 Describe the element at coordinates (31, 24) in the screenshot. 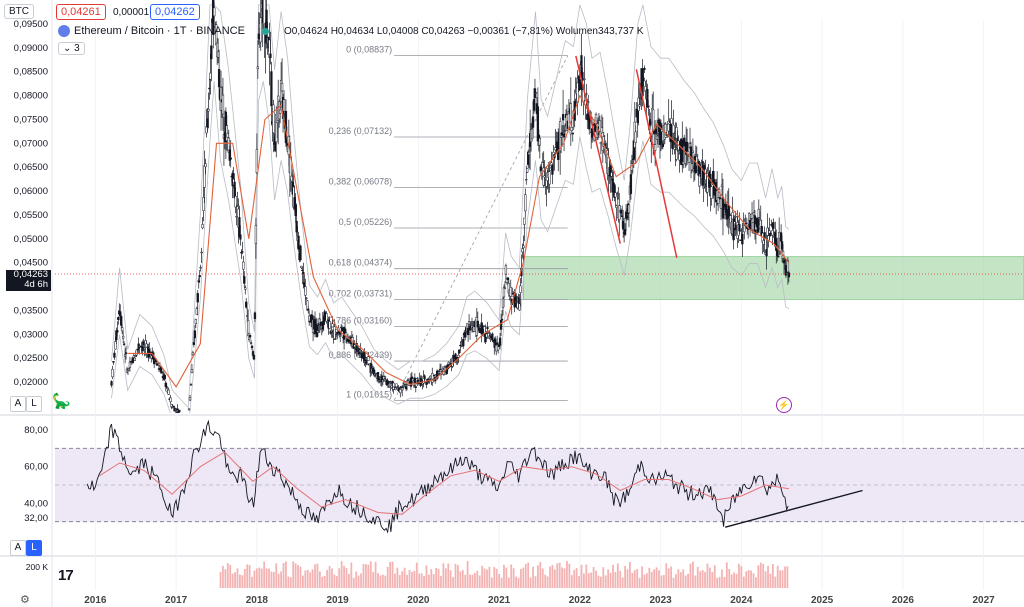

I see `y-tick-label: 0,09500` at that location.